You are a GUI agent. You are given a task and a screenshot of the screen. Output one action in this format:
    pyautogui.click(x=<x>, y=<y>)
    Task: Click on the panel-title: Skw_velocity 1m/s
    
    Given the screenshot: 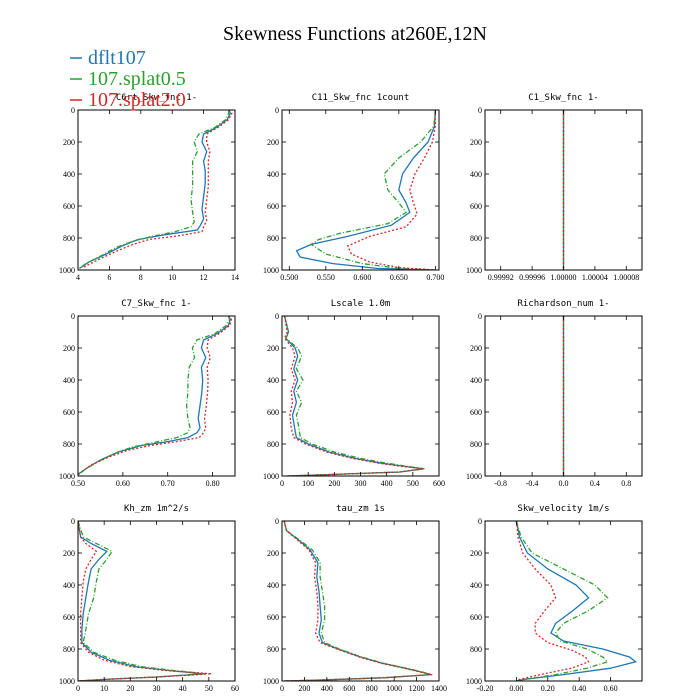 What is the action you would take?
    pyautogui.click(x=563, y=509)
    